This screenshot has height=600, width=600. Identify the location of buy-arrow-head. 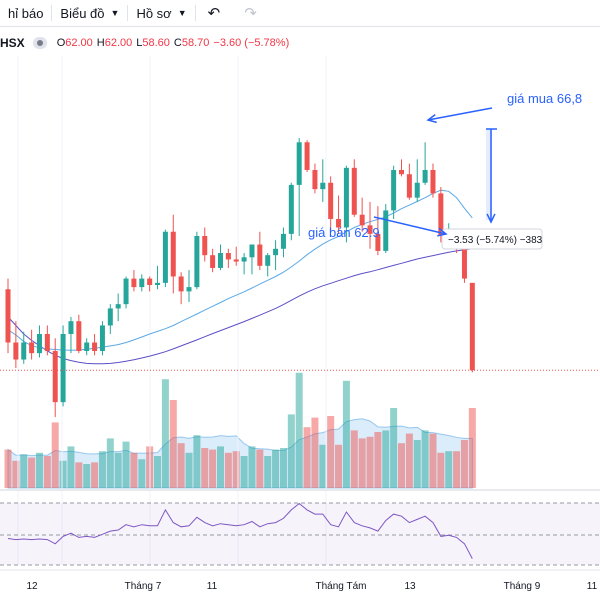
(431, 119).